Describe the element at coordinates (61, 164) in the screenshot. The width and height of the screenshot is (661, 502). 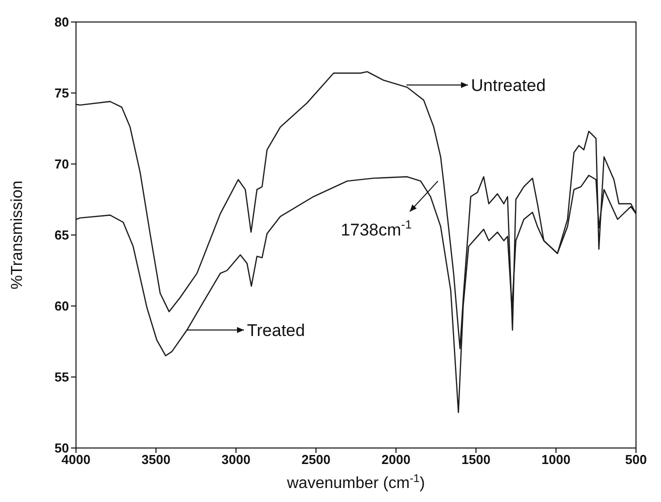
I see `y-tick-label: 70` at that location.